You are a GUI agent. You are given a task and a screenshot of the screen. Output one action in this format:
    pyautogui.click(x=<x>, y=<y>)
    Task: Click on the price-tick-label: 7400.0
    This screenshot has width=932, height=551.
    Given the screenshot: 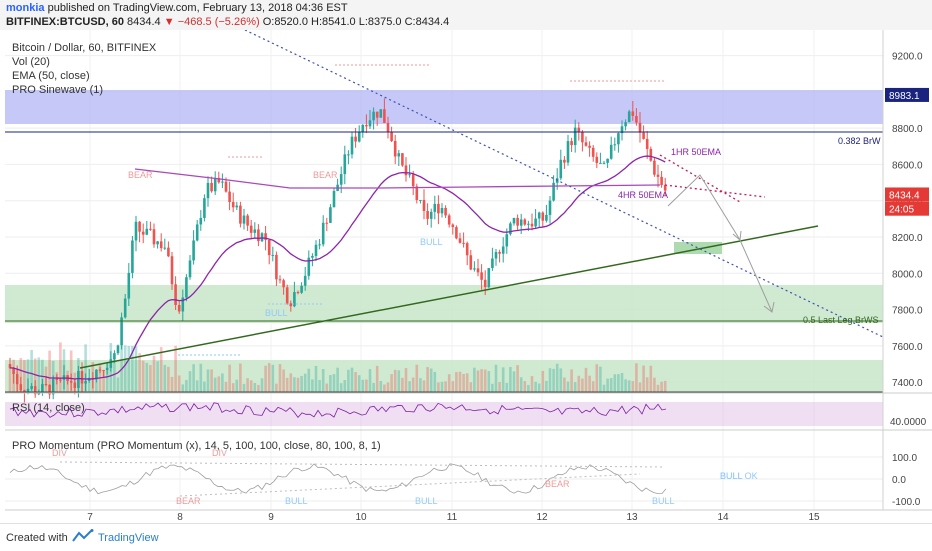 What is the action you would take?
    pyautogui.click(x=907, y=383)
    